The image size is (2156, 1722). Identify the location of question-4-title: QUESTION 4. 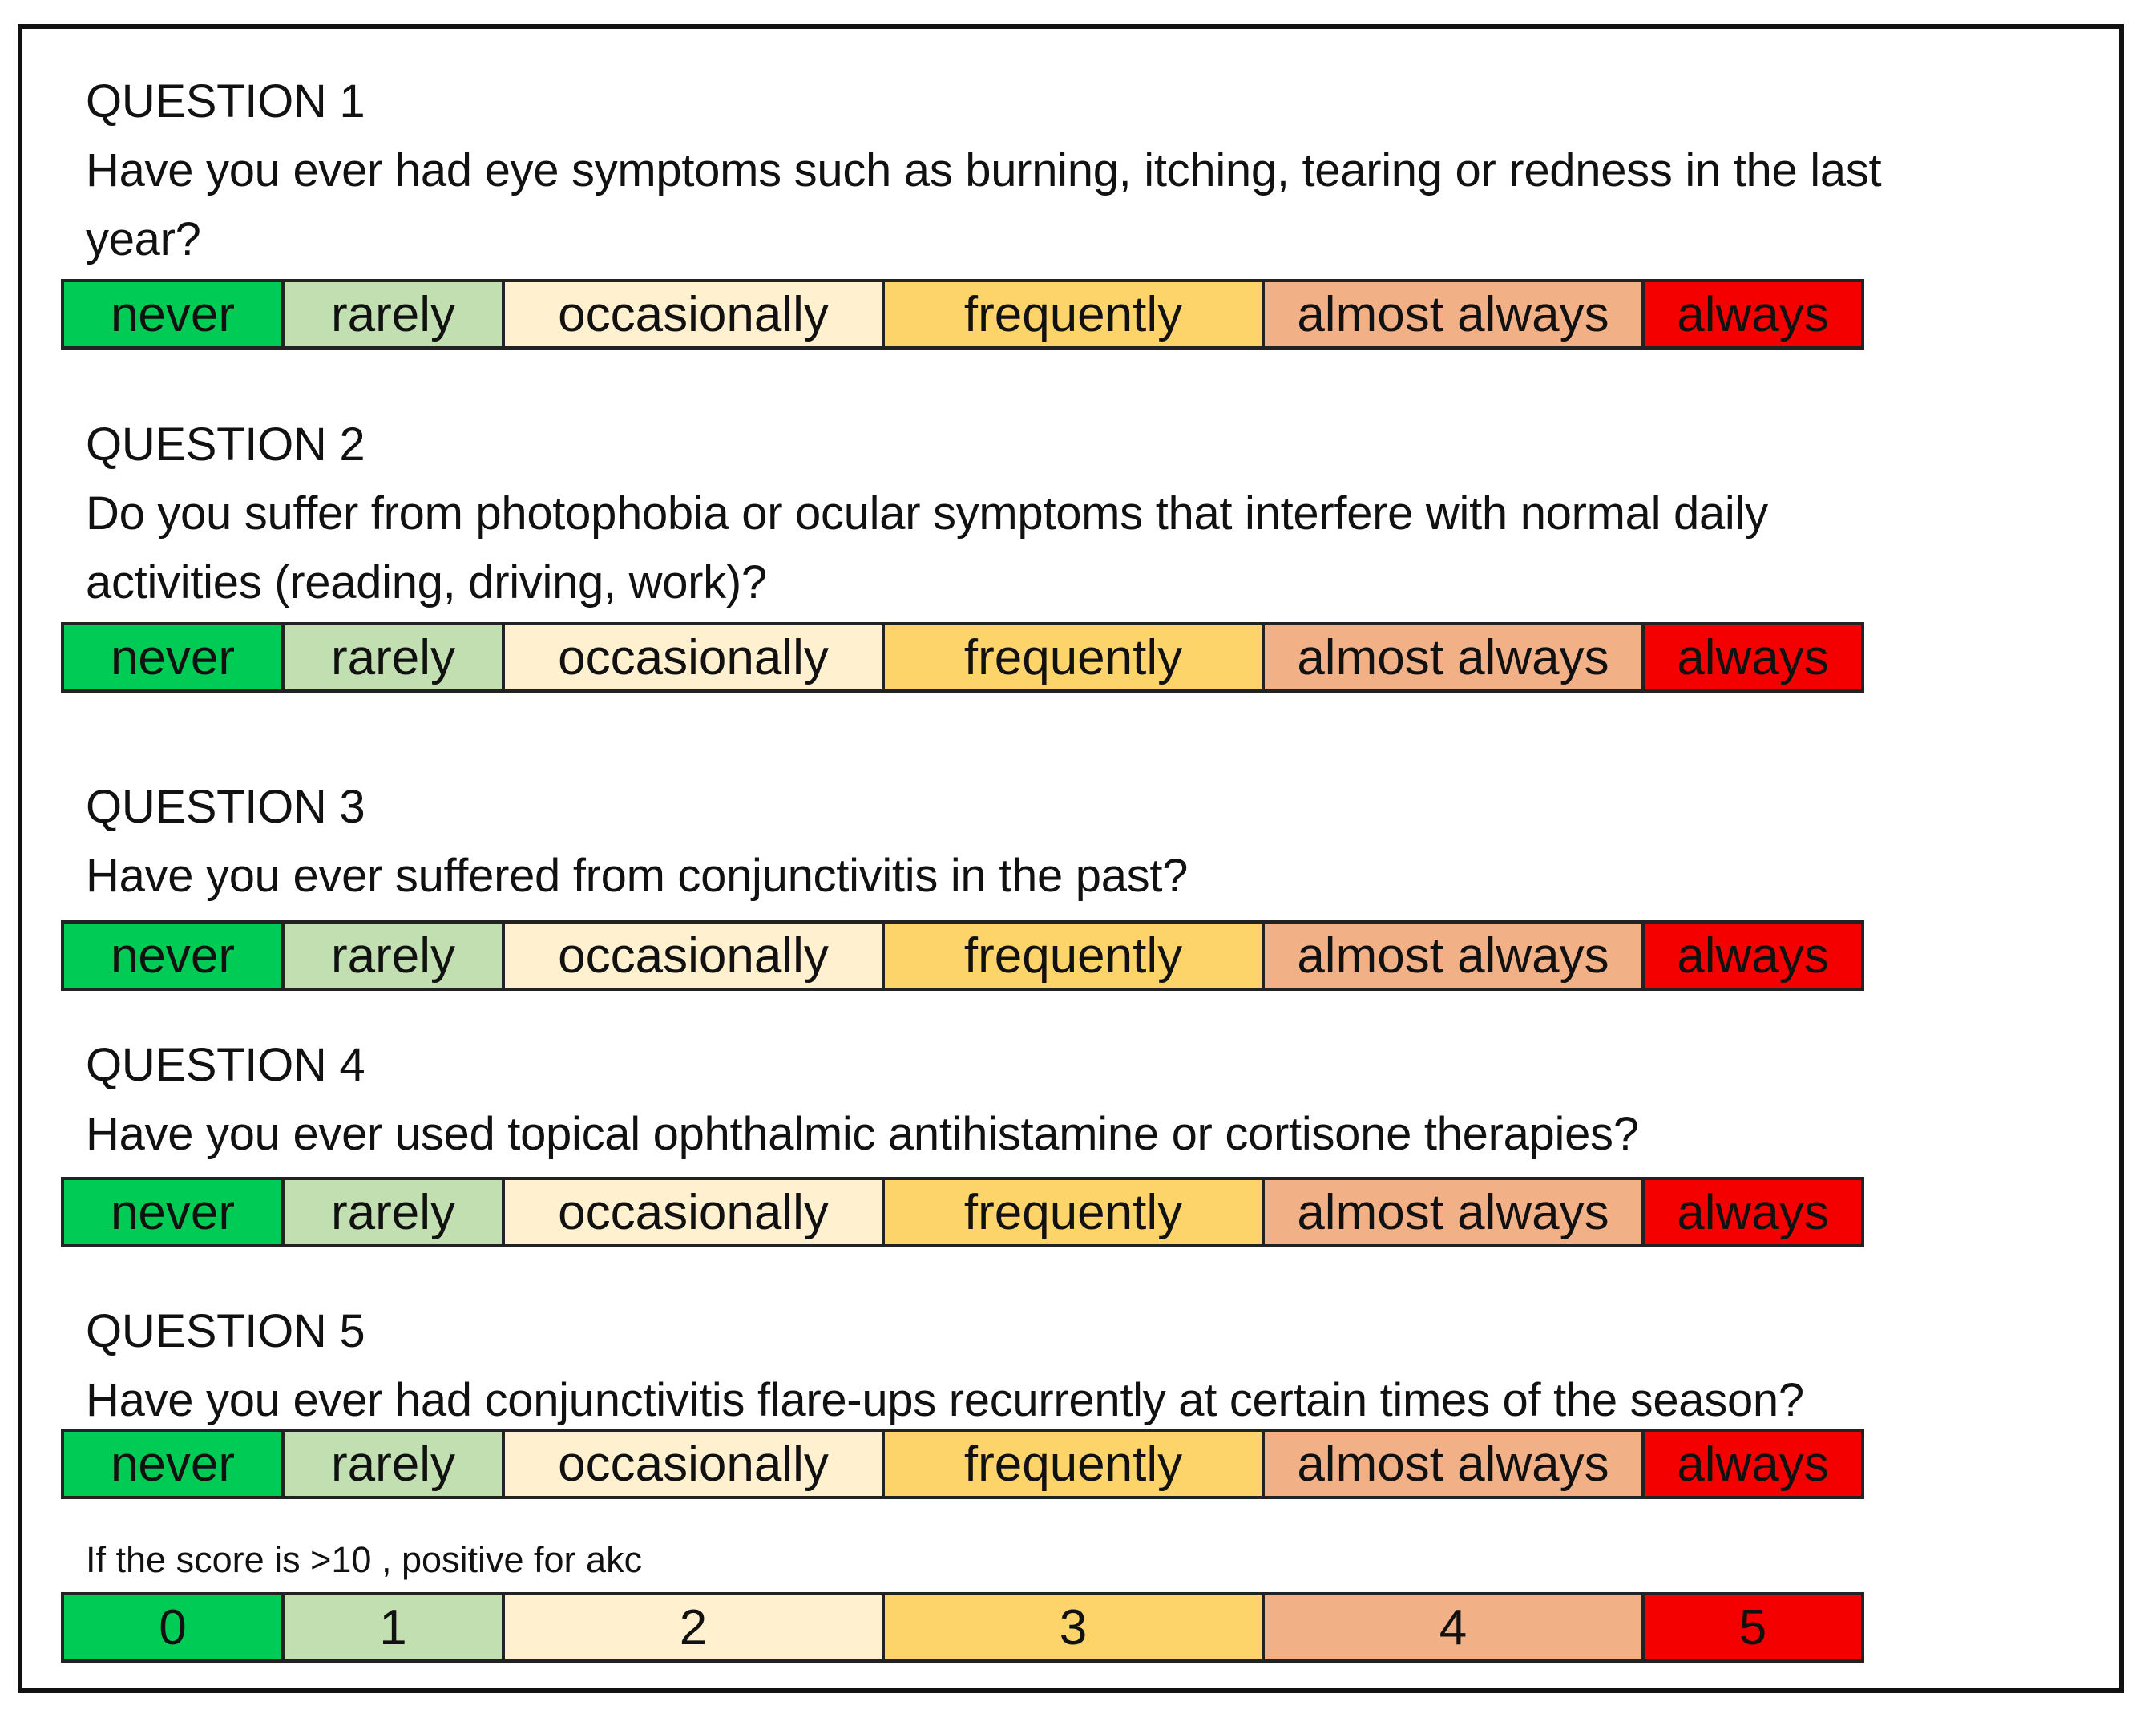
(226, 1065).